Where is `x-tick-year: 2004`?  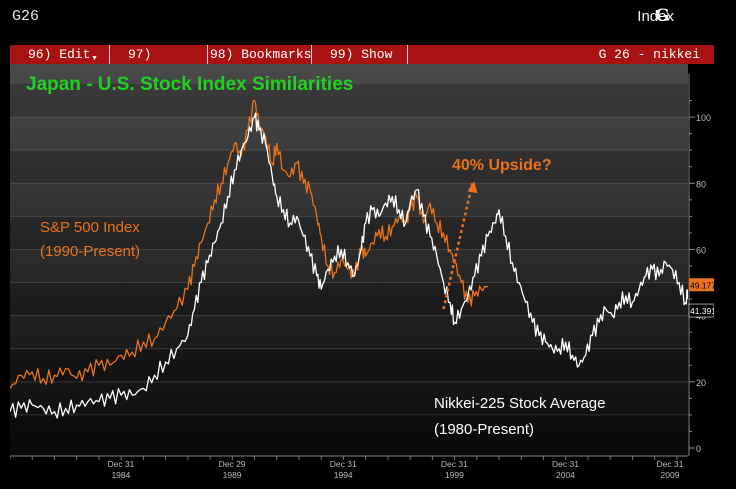 x-tick-year: 2004 is located at coordinates (565, 475).